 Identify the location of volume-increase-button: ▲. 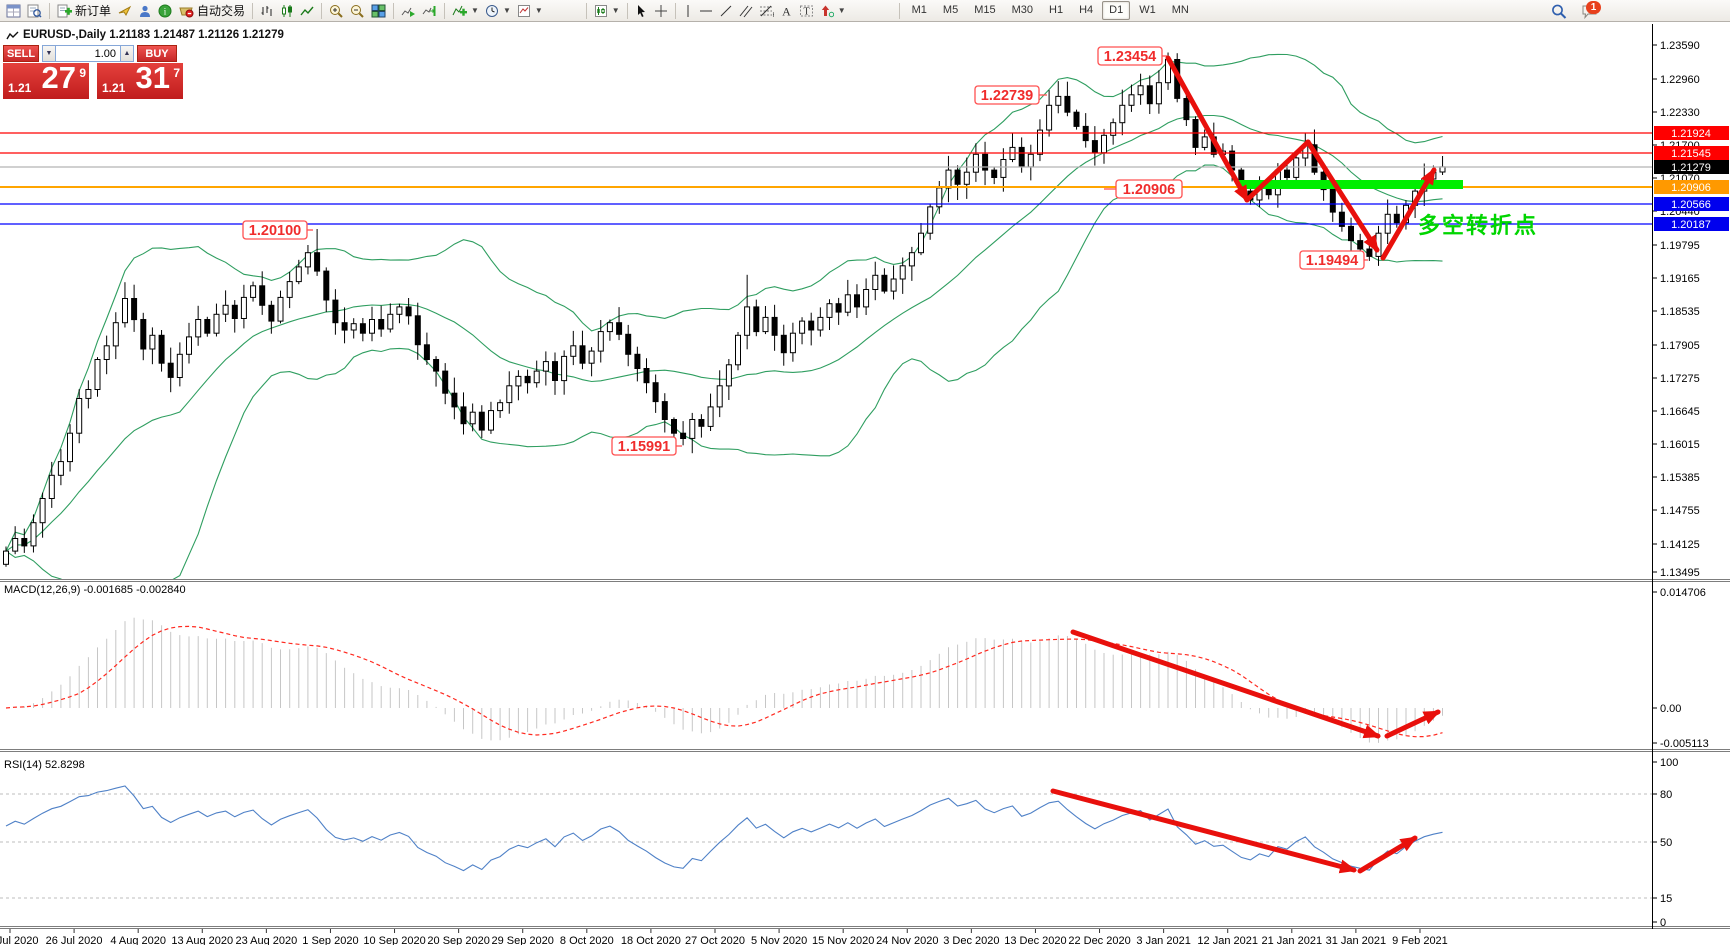
(127, 53).